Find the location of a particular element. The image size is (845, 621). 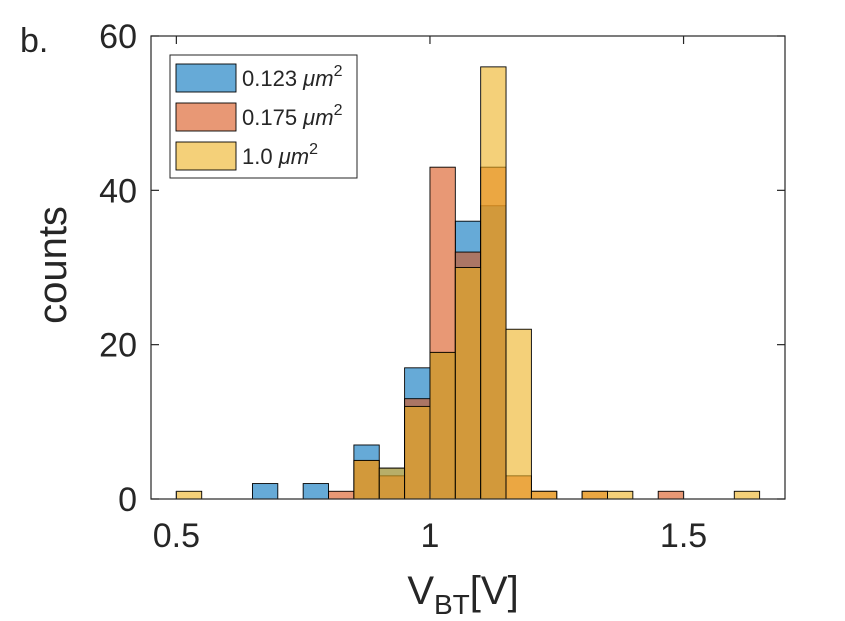

x-tick-label-1: 0.5 is located at coordinates (176, 536).